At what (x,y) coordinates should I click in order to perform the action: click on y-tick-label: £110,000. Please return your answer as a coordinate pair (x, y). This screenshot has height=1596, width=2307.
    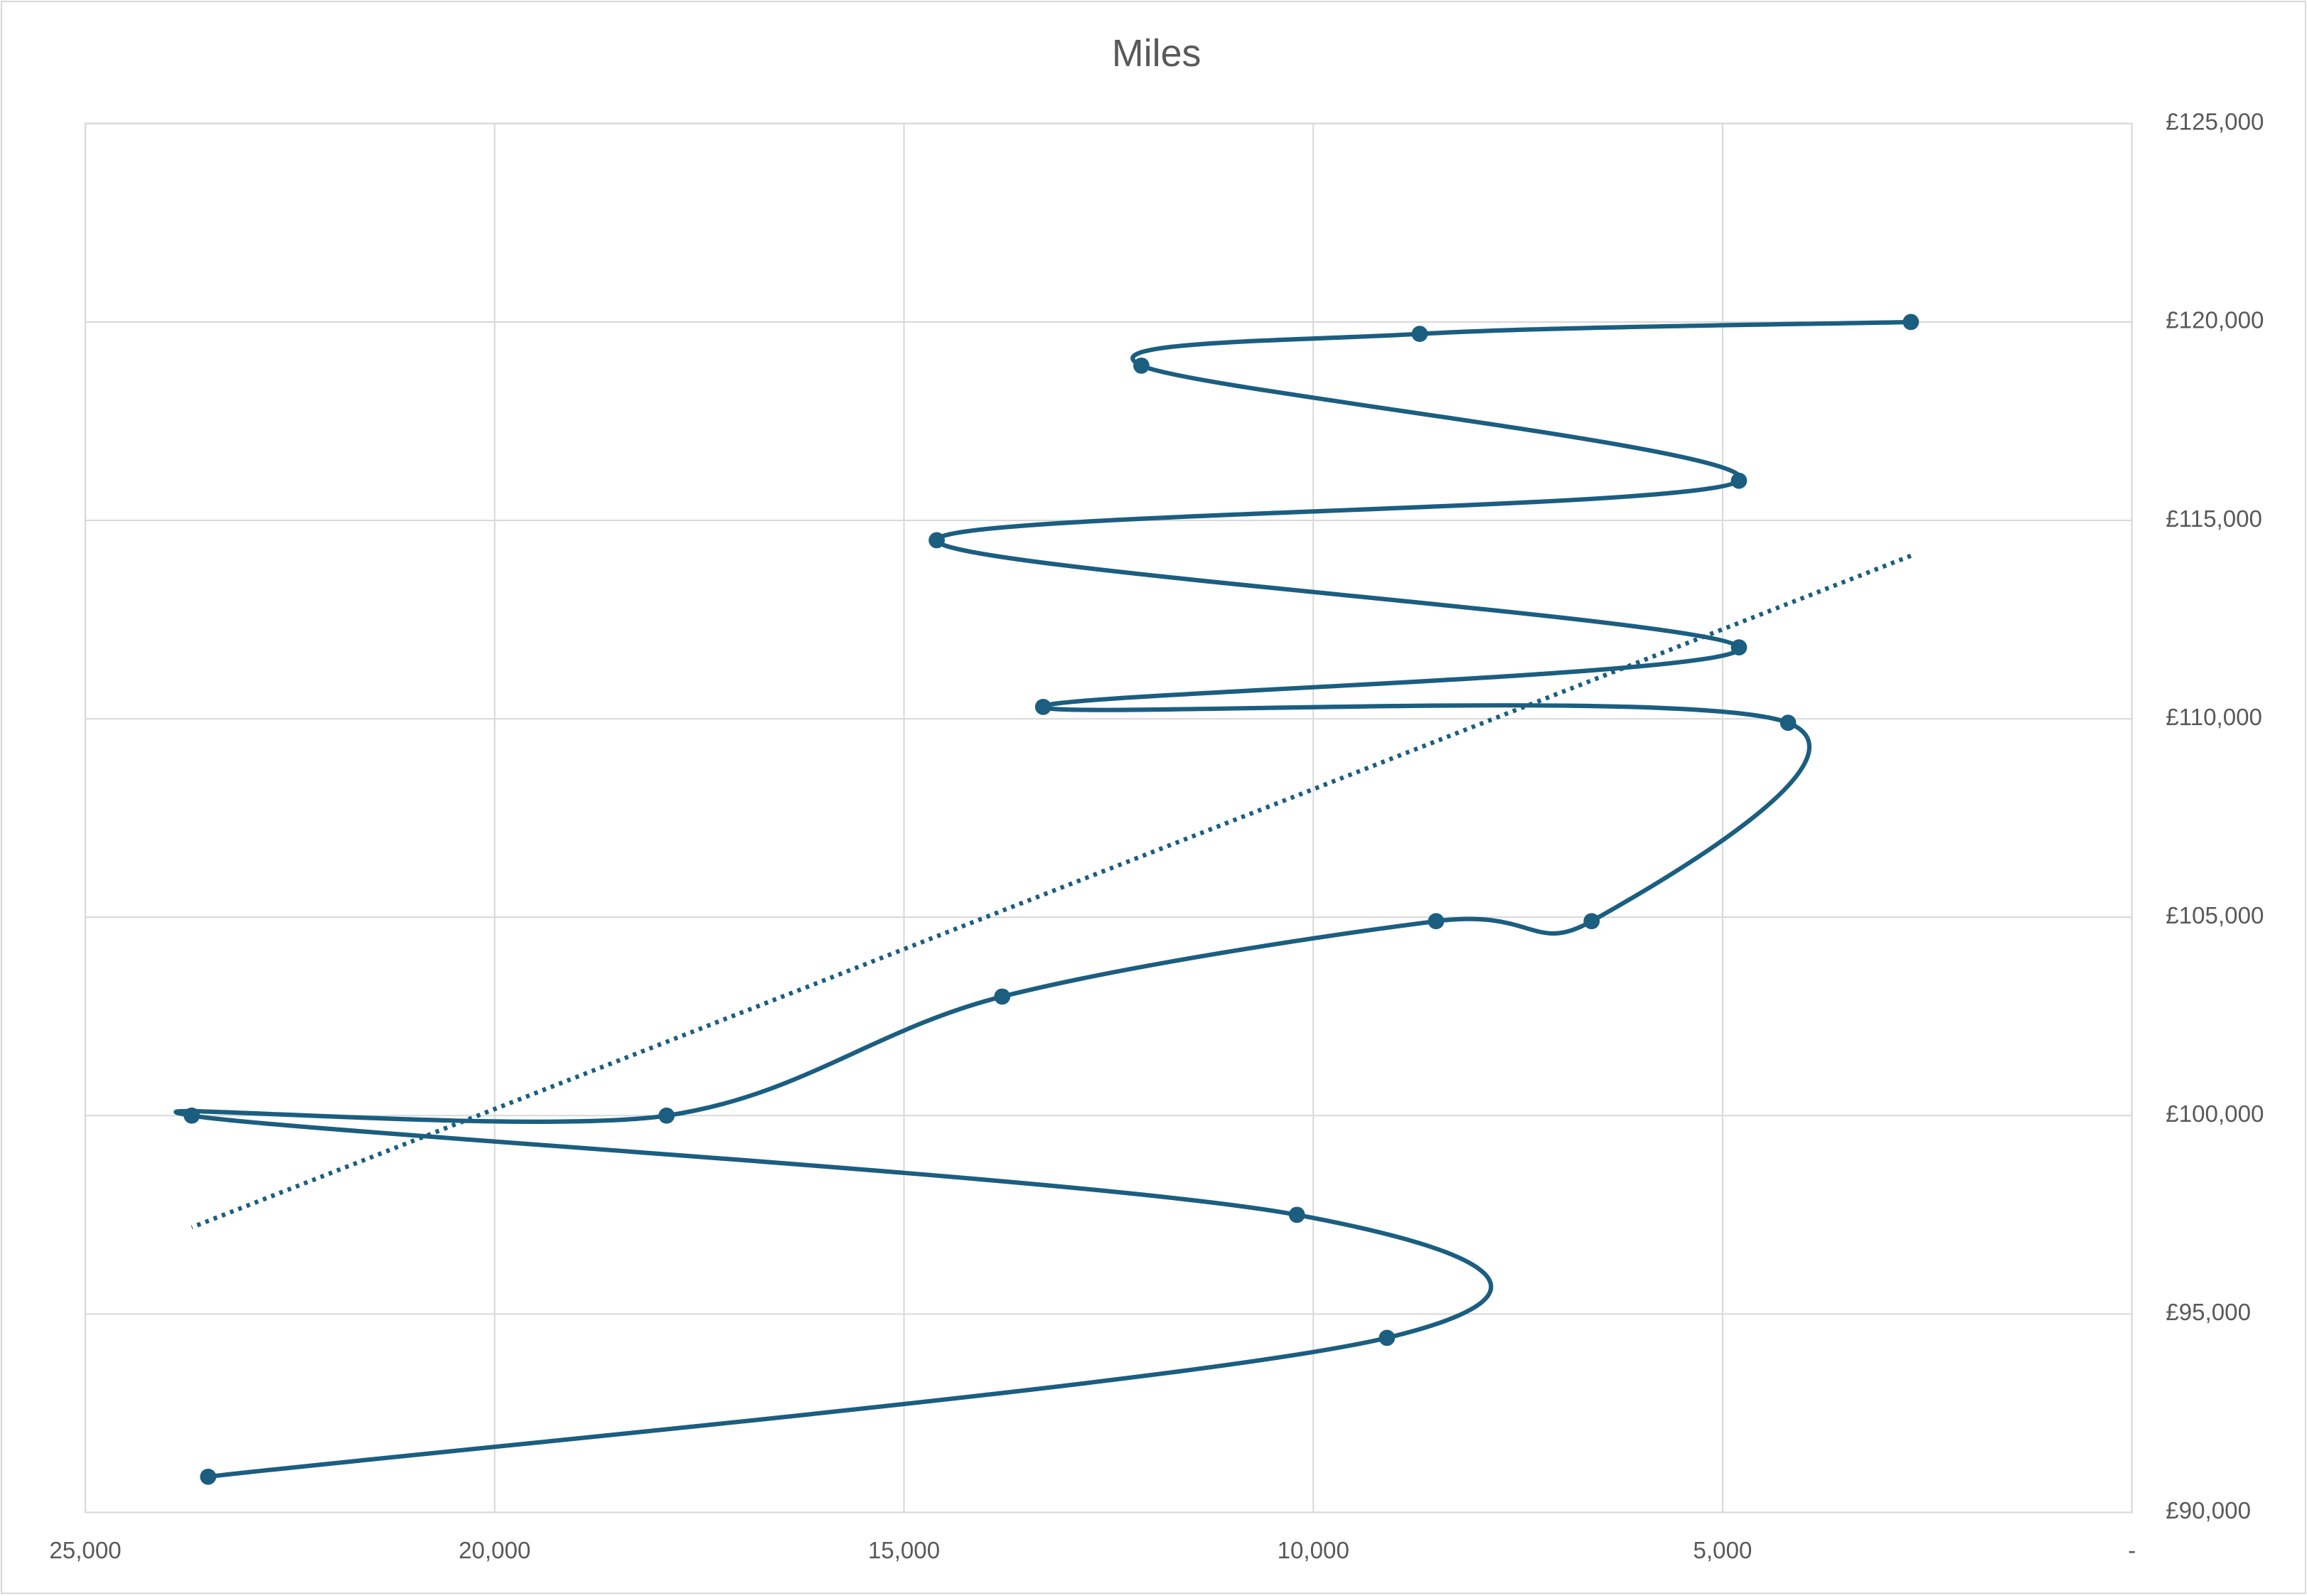
    Looking at the image, I should click on (2214, 718).